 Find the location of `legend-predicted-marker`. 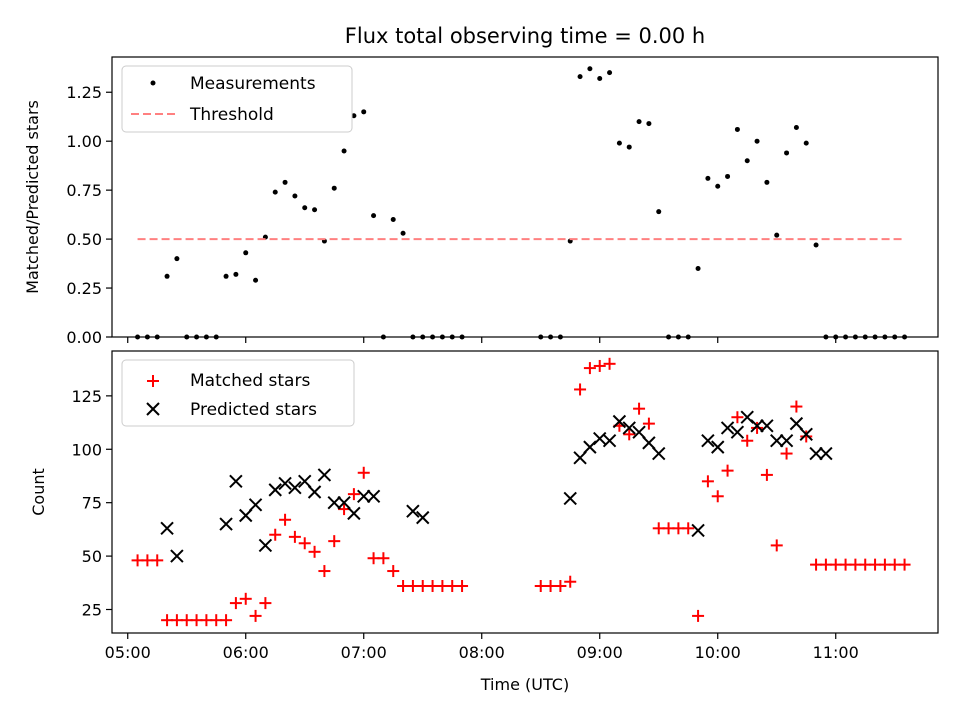

legend-predicted-marker is located at coordinates (153, 409).